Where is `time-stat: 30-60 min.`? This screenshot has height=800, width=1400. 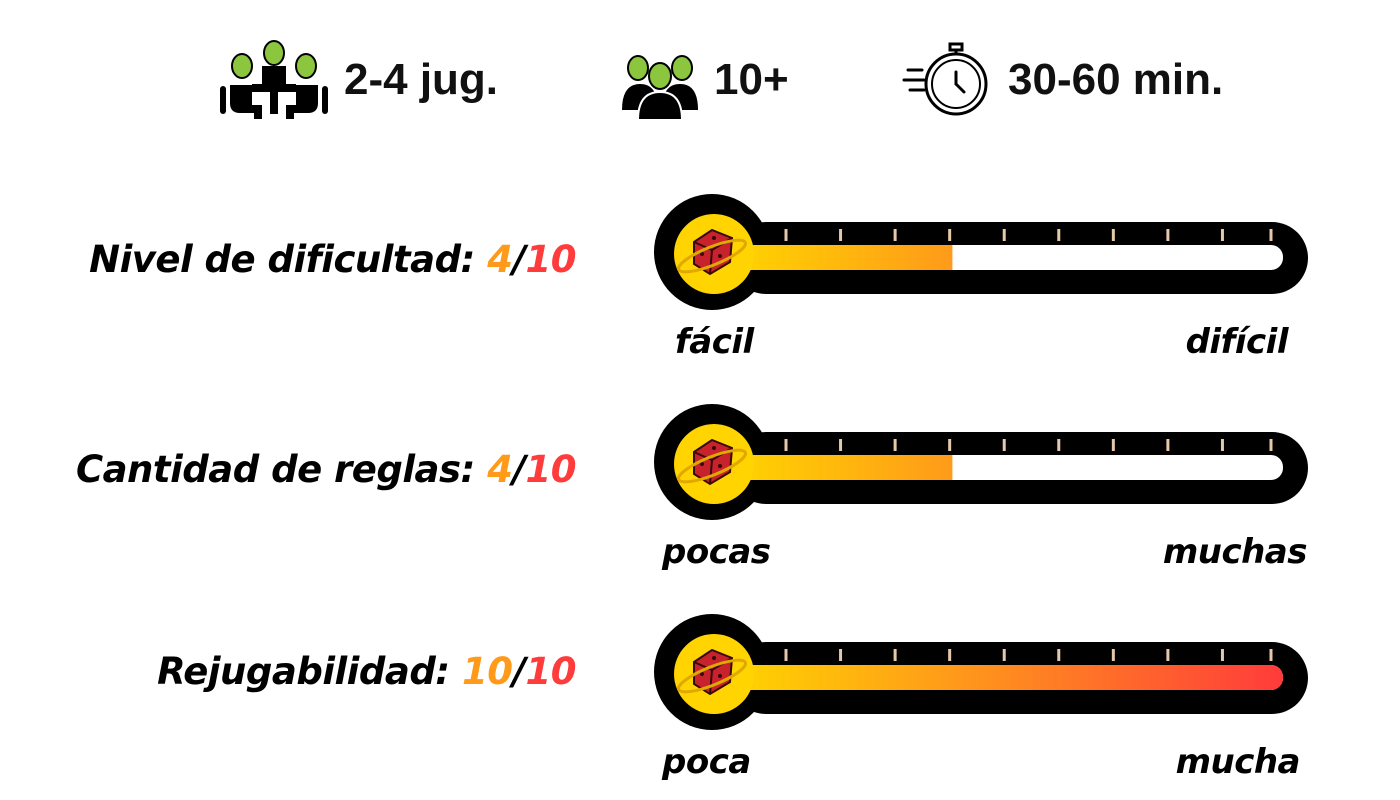
time-stat: 30-60 min. is located at coordinates (1061, 80).